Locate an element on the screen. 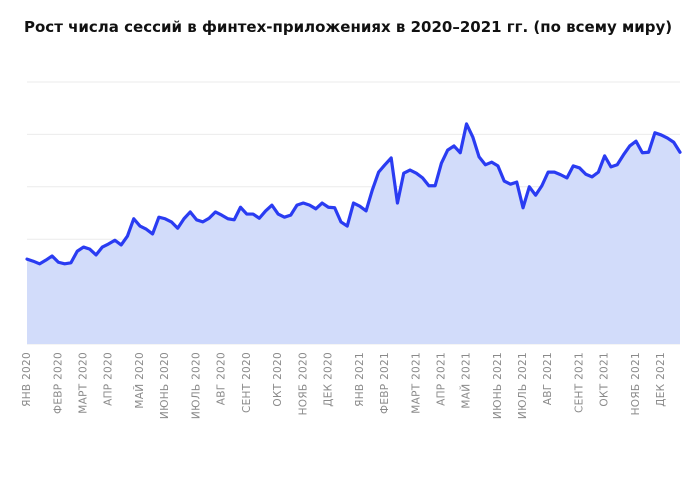 This screenshot has height=490, width=700. x-tick-label: ФЕВР 2020 is located at coordinates (58, 383).